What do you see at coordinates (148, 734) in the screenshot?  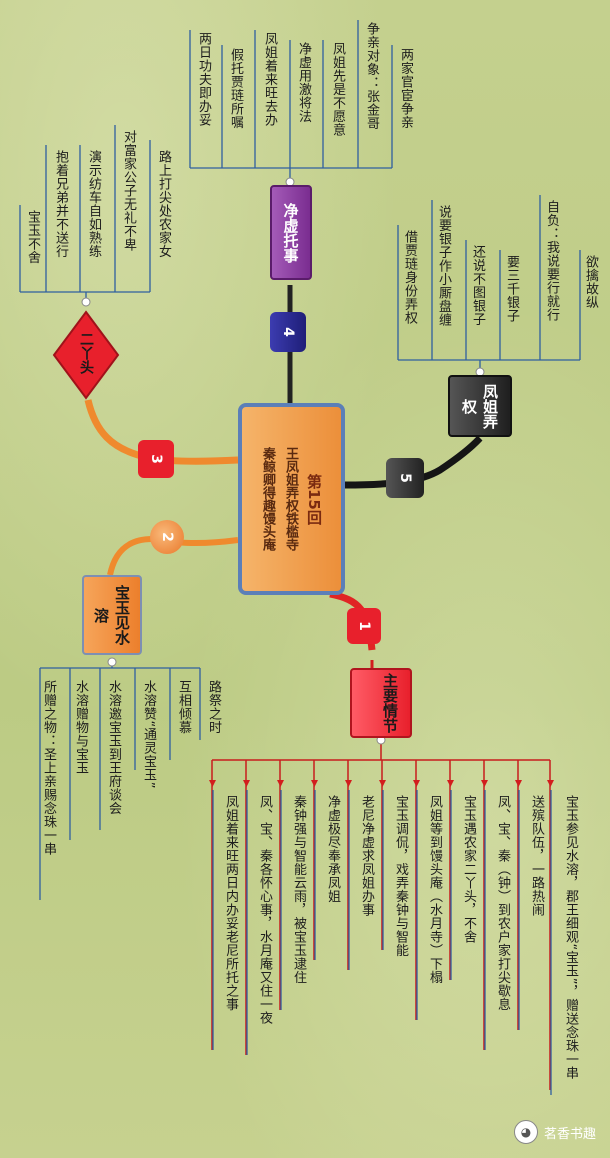 I see `branch-2-item: 水溶赞“通灵宝玉”` at bounding box center [148, 734].